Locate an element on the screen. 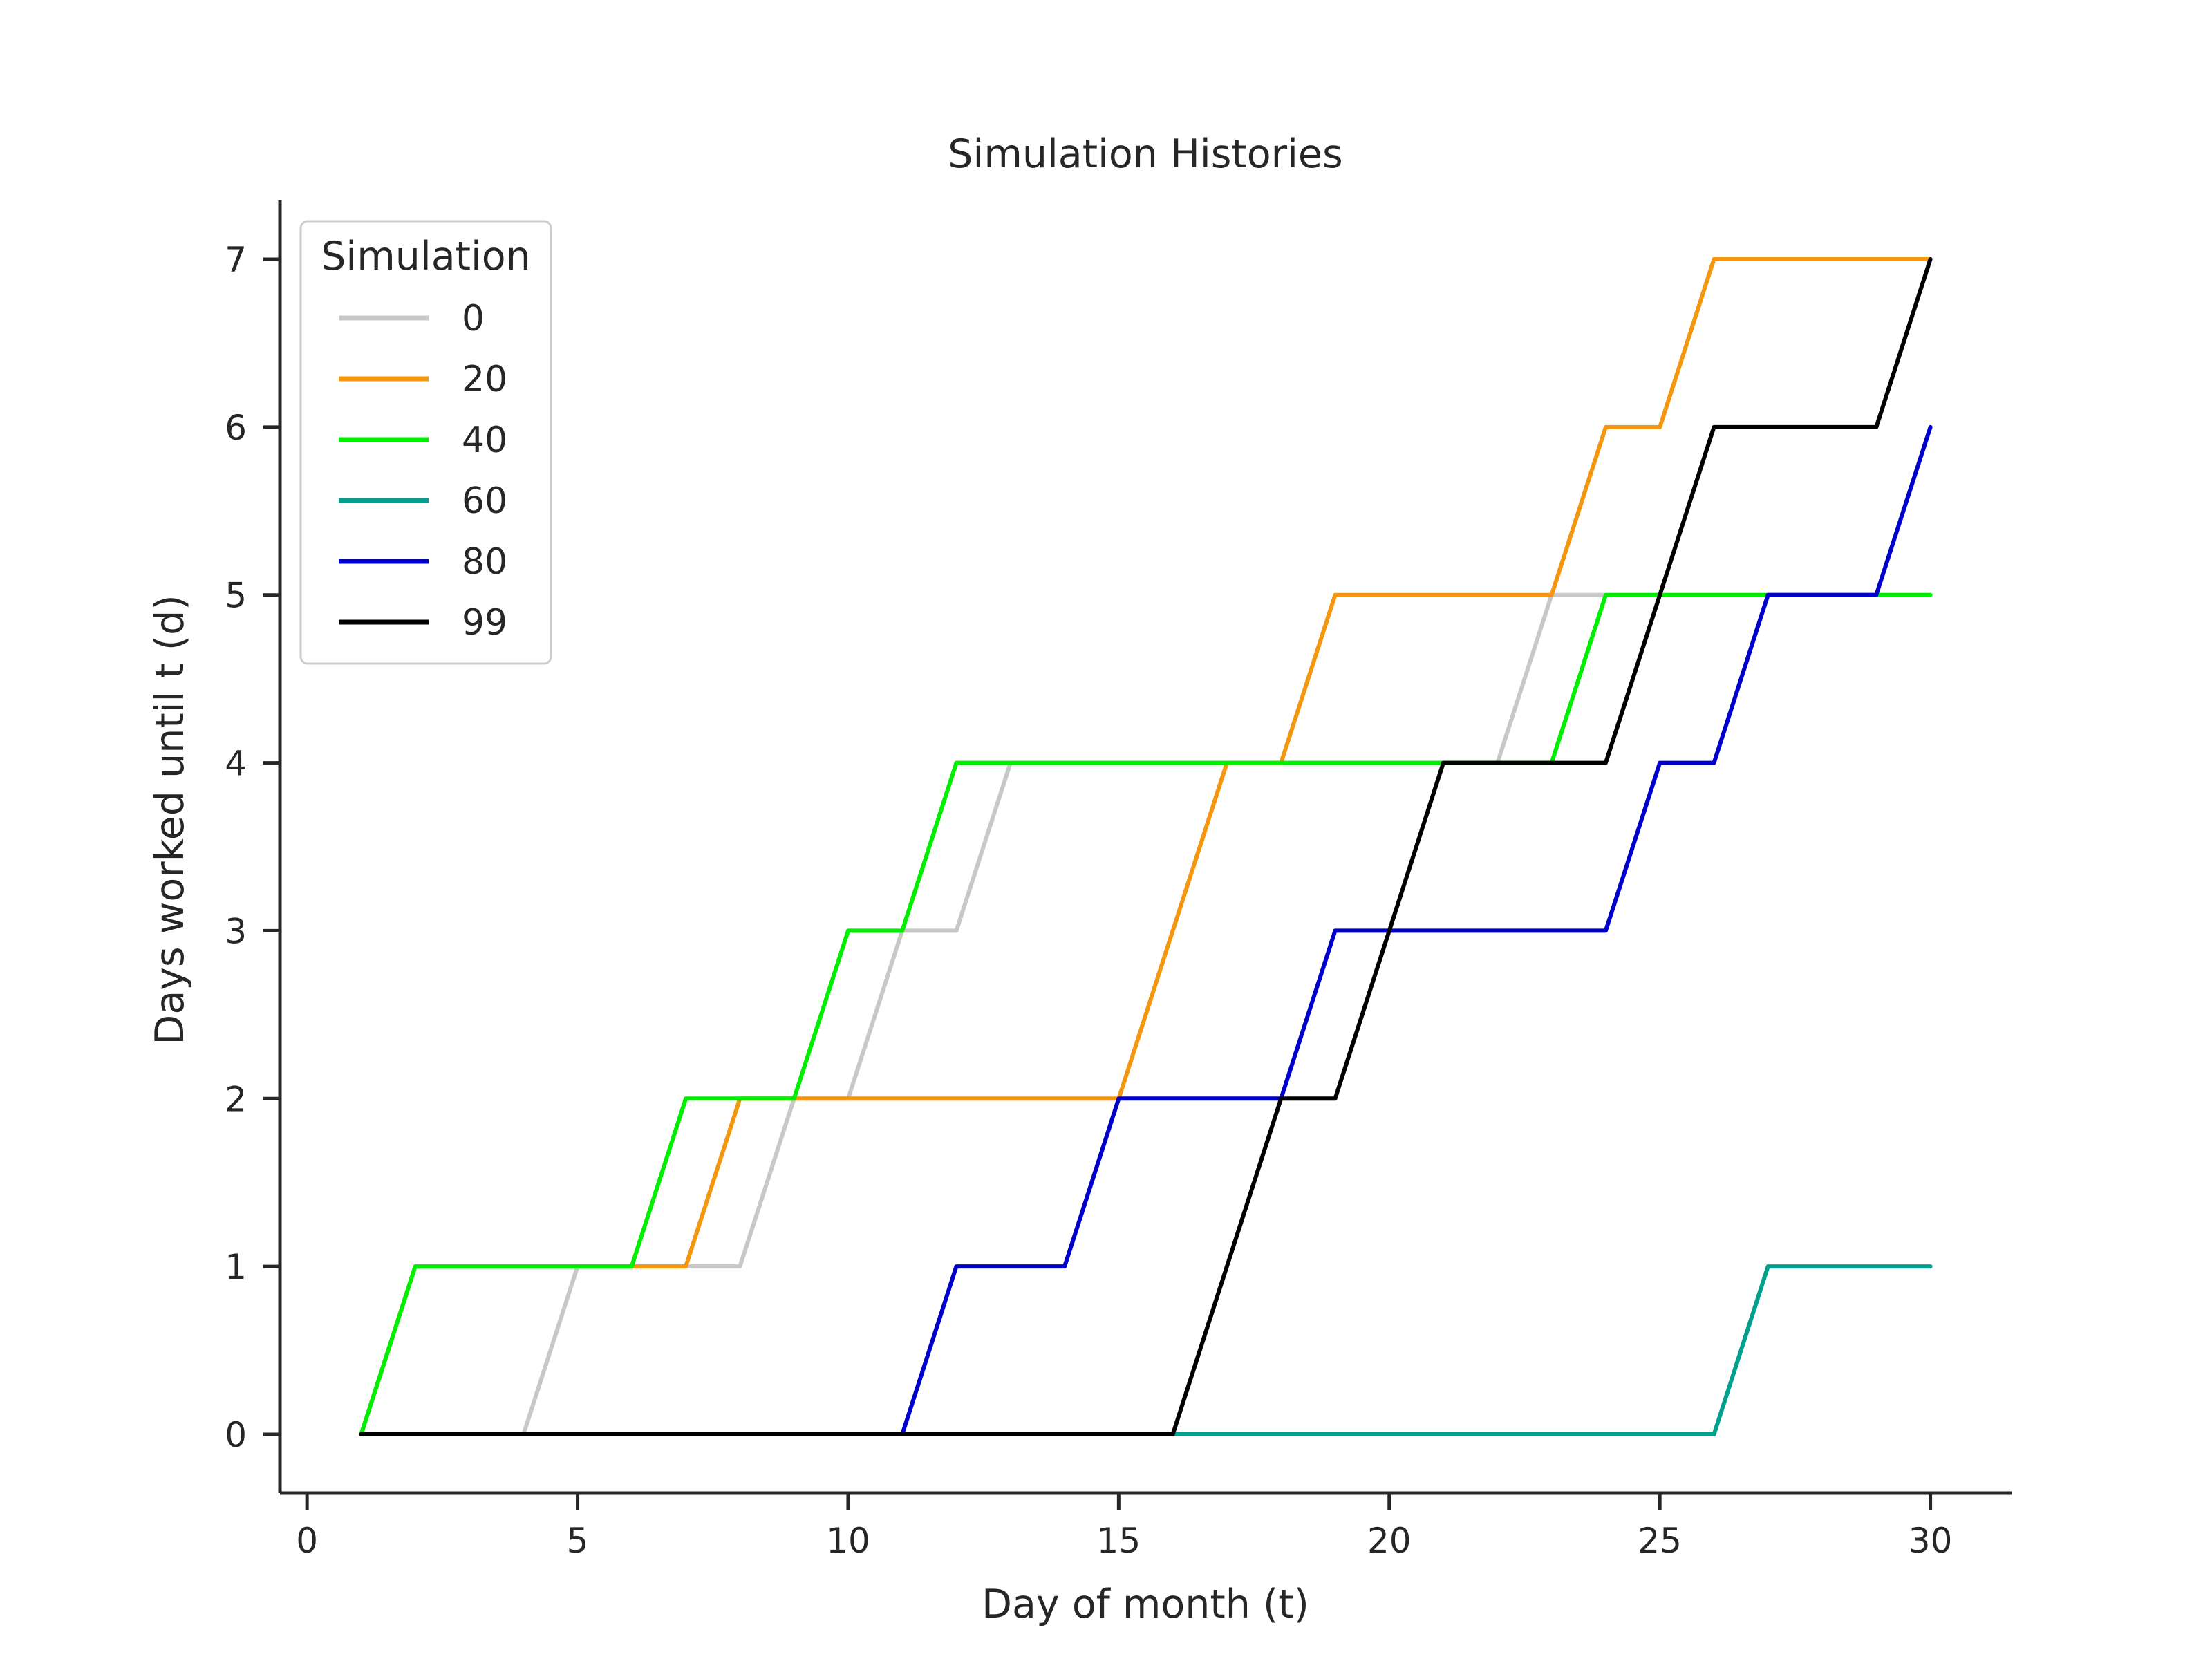 Image resolution: width=2212 pixels, height=1659 pixels. y-tick-label-0: 0 is located at coordinates (236, 1435).